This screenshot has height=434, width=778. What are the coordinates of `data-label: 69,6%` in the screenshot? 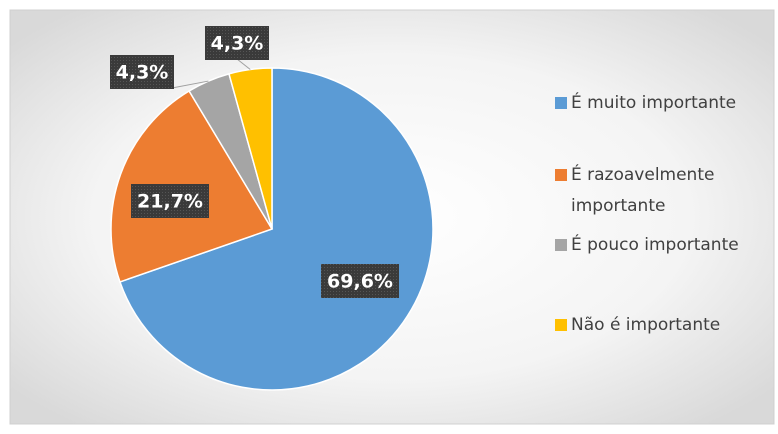 It's located at (360, 282).